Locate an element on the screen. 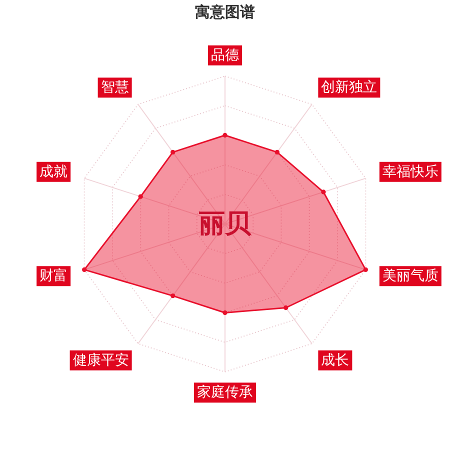 The width and height of the screenshot is (450, 450). spoke-label: 成长 is located at coordinates (335, 359).